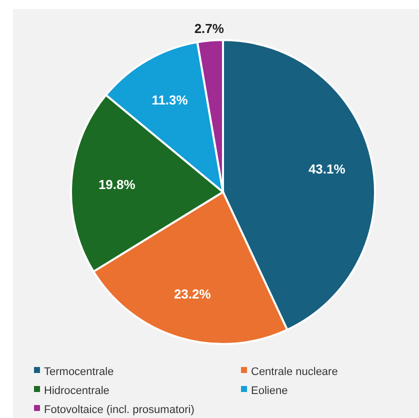 This screenshot has width=419, height=418. I want to click on legend-label: Eoliene, so click(269, 390).